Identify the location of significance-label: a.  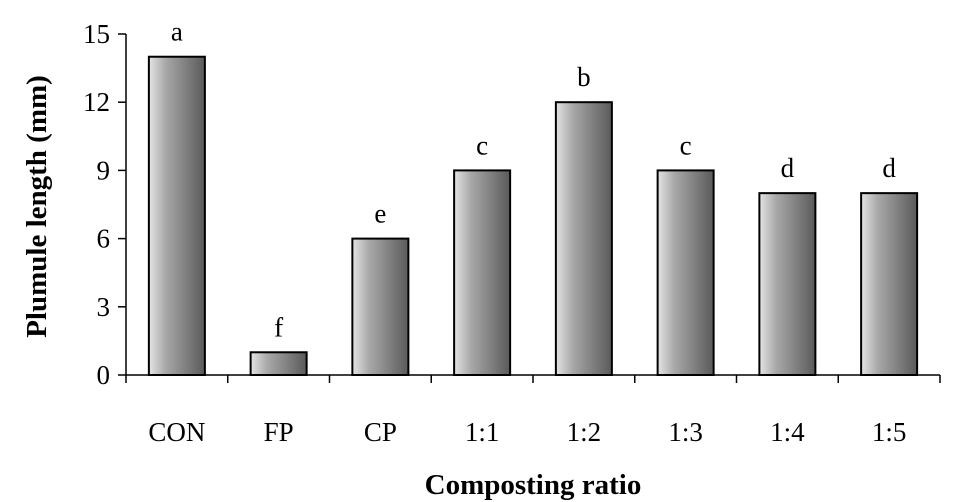
(177, 32).